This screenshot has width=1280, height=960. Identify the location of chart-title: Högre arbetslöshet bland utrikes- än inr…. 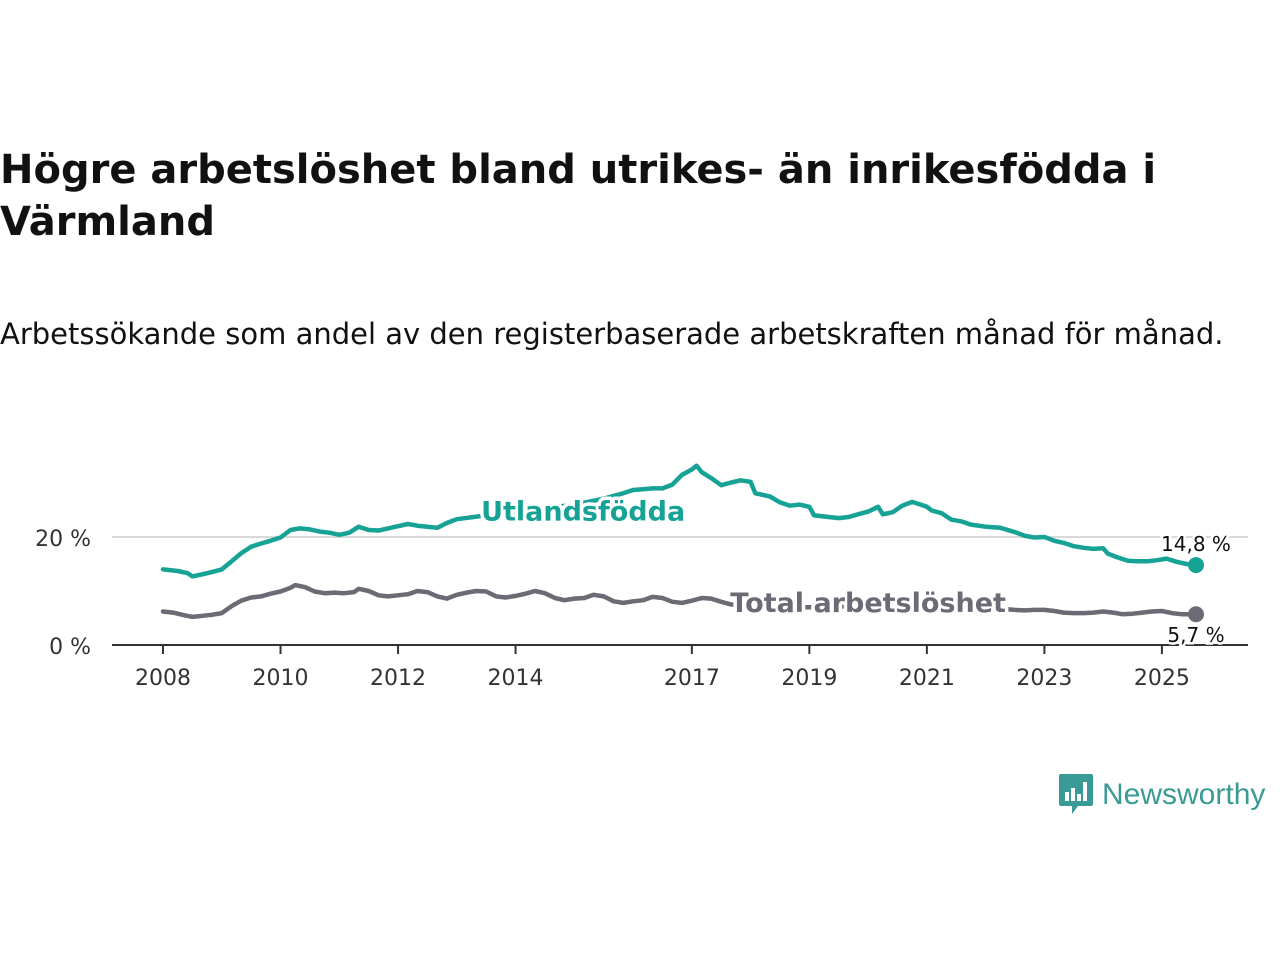
(578, 196).